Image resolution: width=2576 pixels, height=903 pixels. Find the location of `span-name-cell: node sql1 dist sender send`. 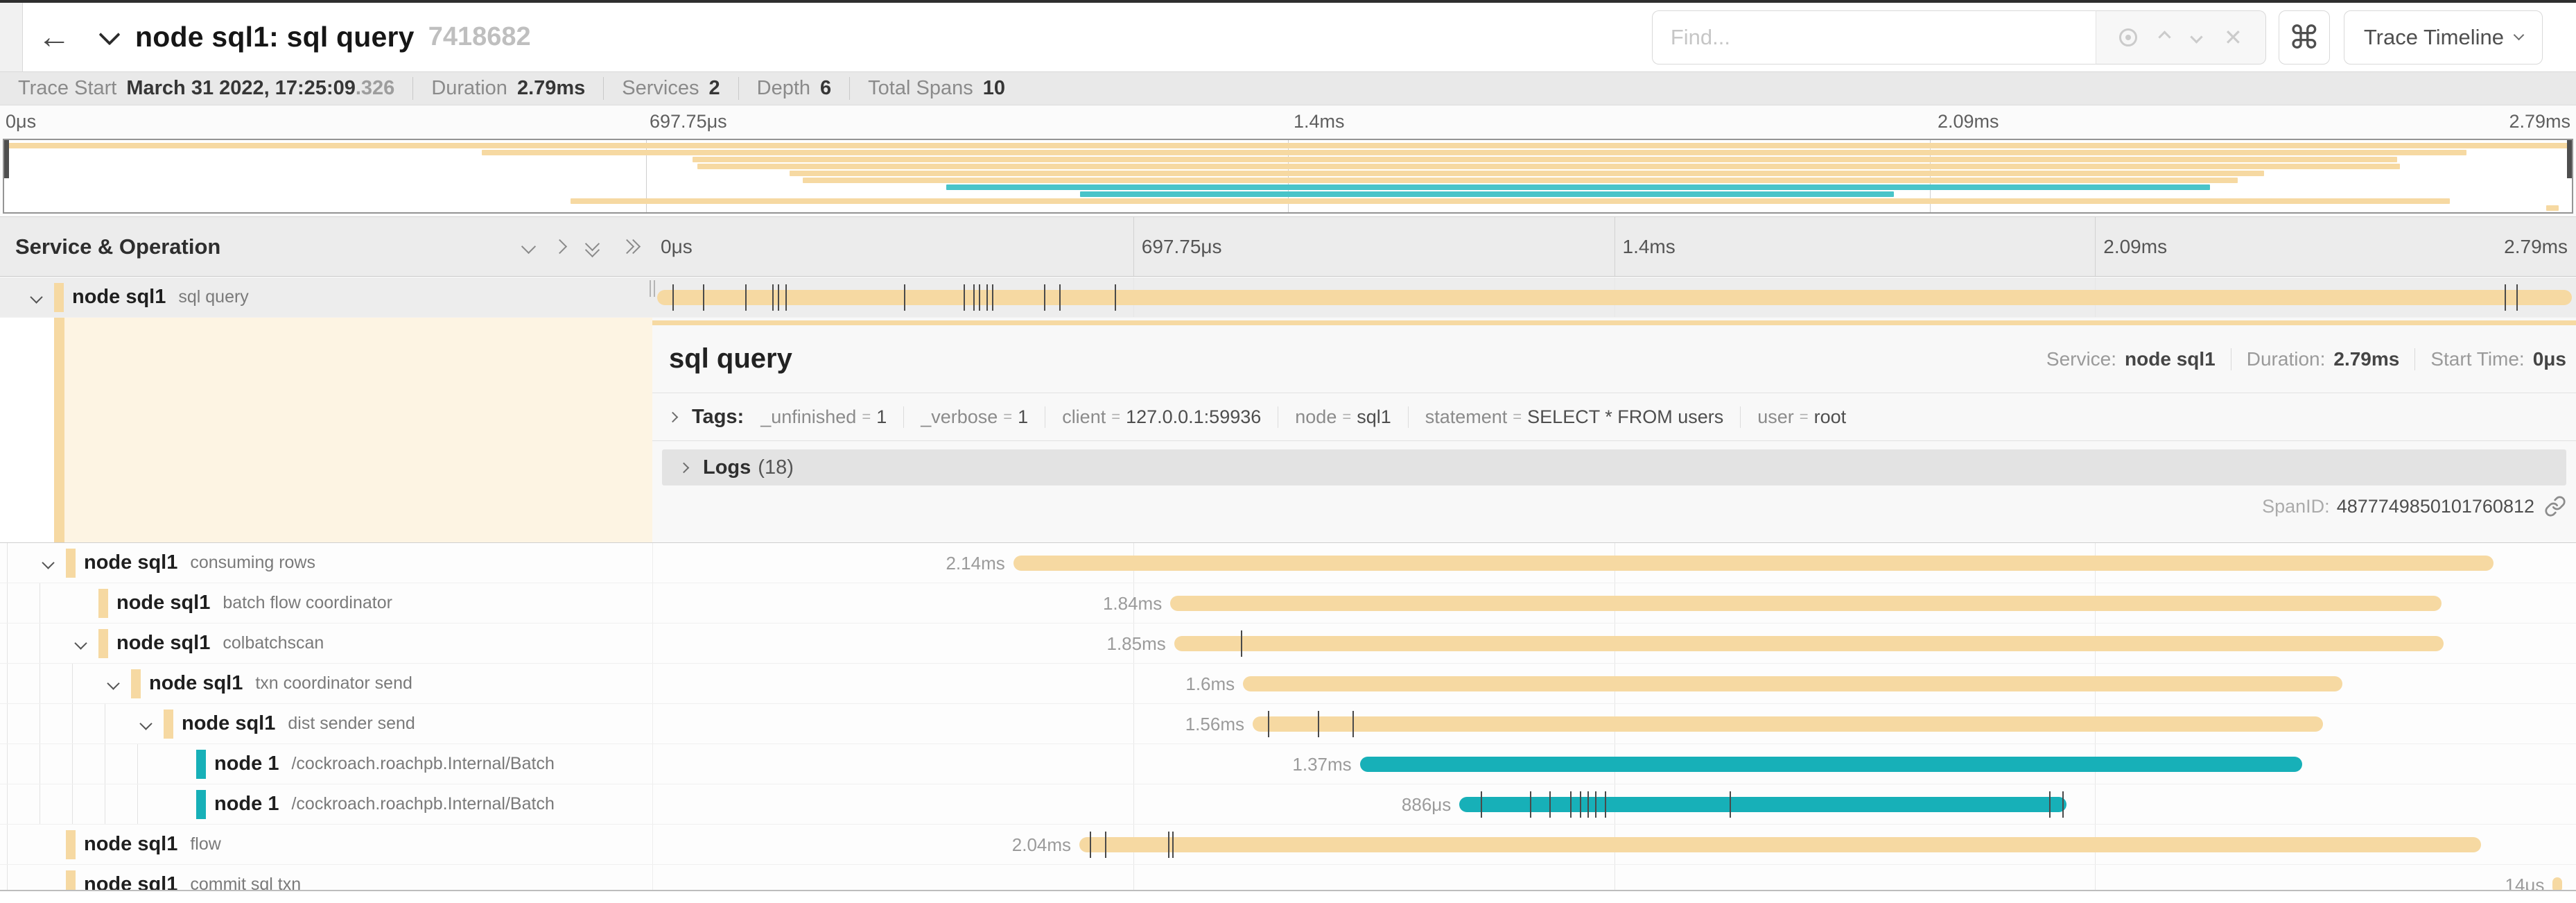

span-name-cell: node sql1 dist sender send is located at coordinates (326, 723).